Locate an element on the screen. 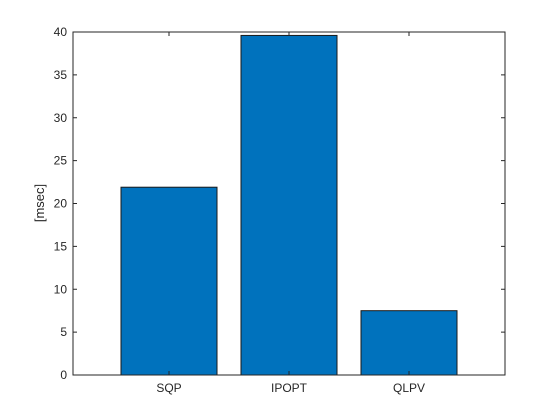 The image size is (560, 420). y-tick-label: 15 is located at coordinates (61, 246).